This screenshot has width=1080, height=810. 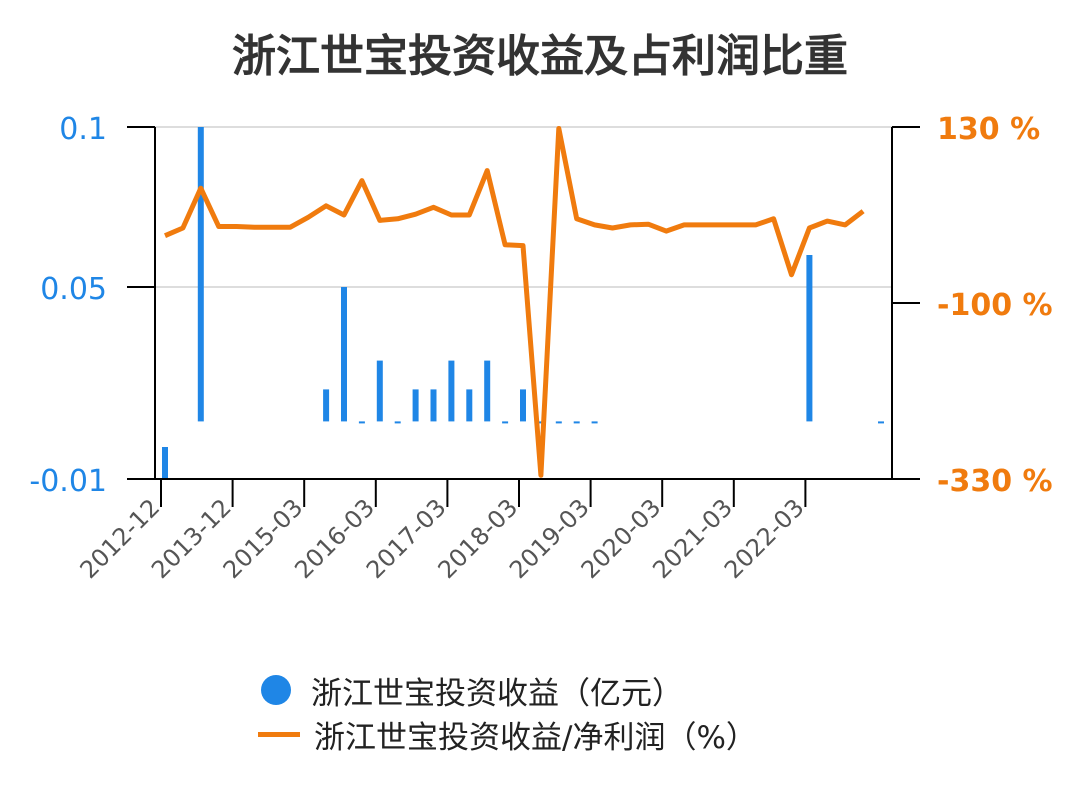 I want to click on left-tick-label: -0.01, so click(x=68, y=481).